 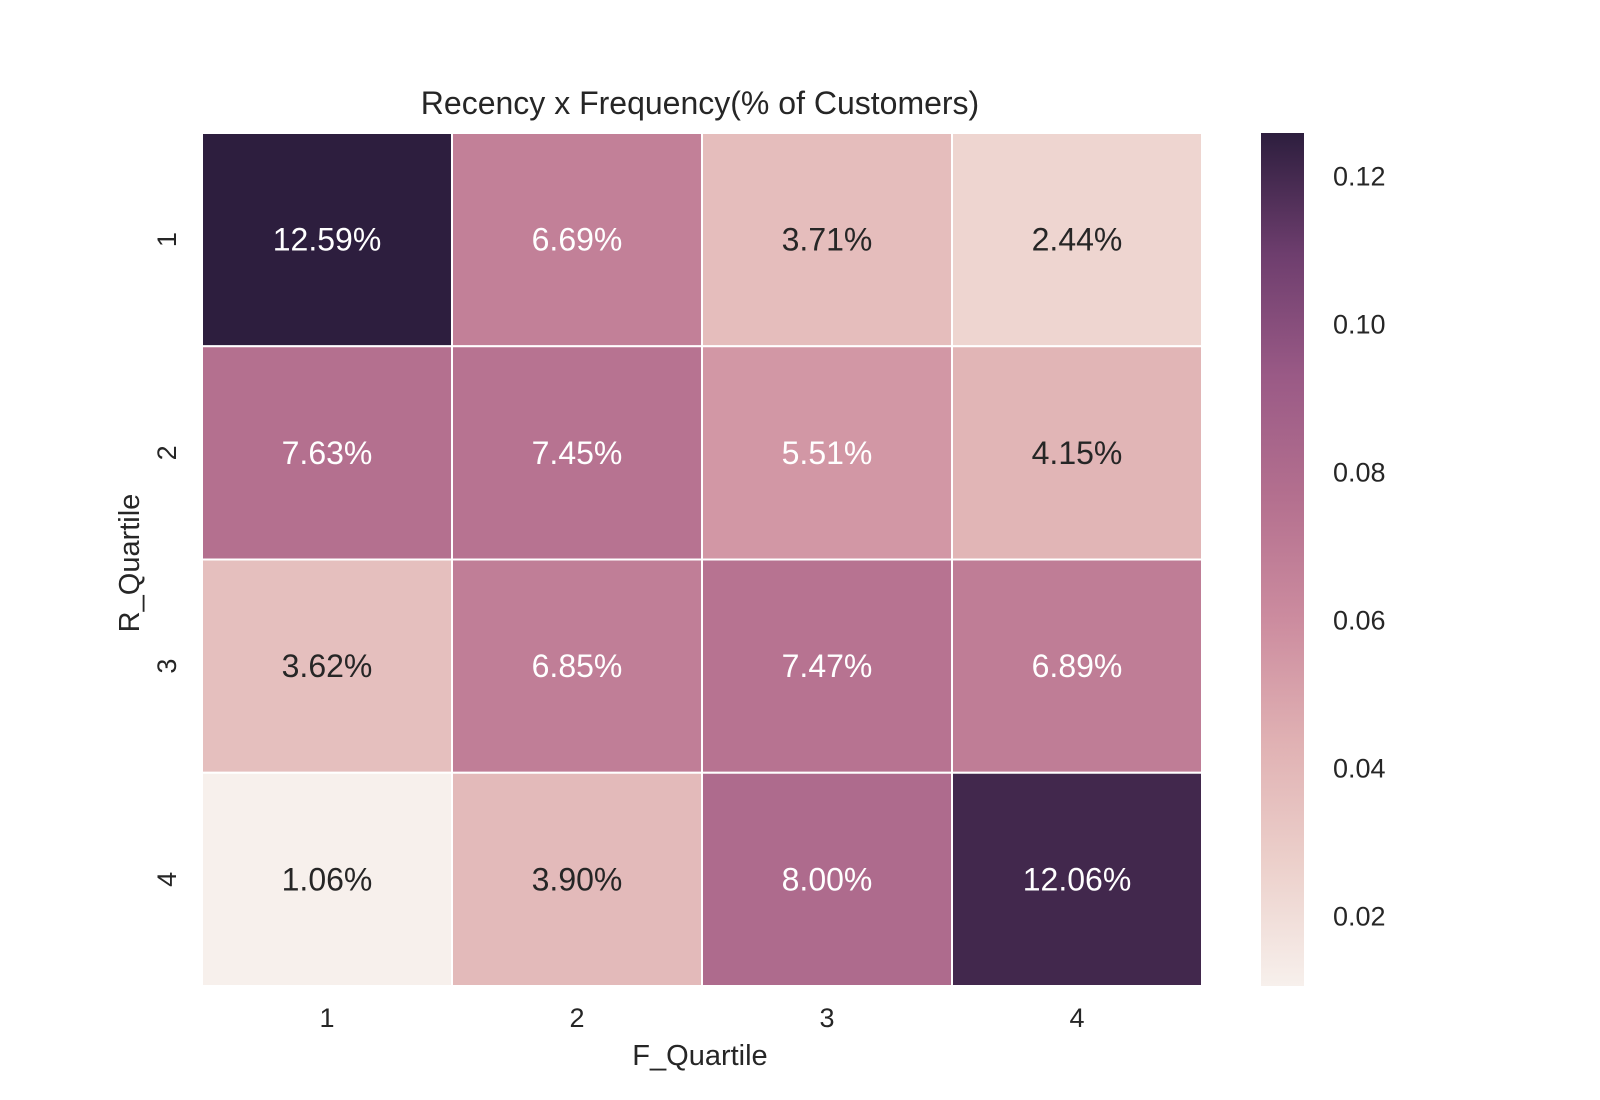 What do you see at coordinates (1359, 547) in the screenshot?
I see `colorbar-ticks: 0.02 0.04 0.06 0.08 0.10 0.12` at bounding box center [1359, 547].